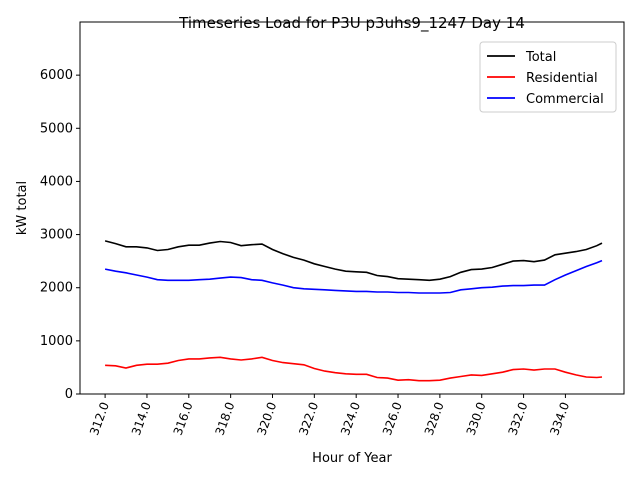  What do you see at coordinates (350, 418) in the screenshot?
I see `x-tick-label: 324.0` at bounding box center [350, 418].